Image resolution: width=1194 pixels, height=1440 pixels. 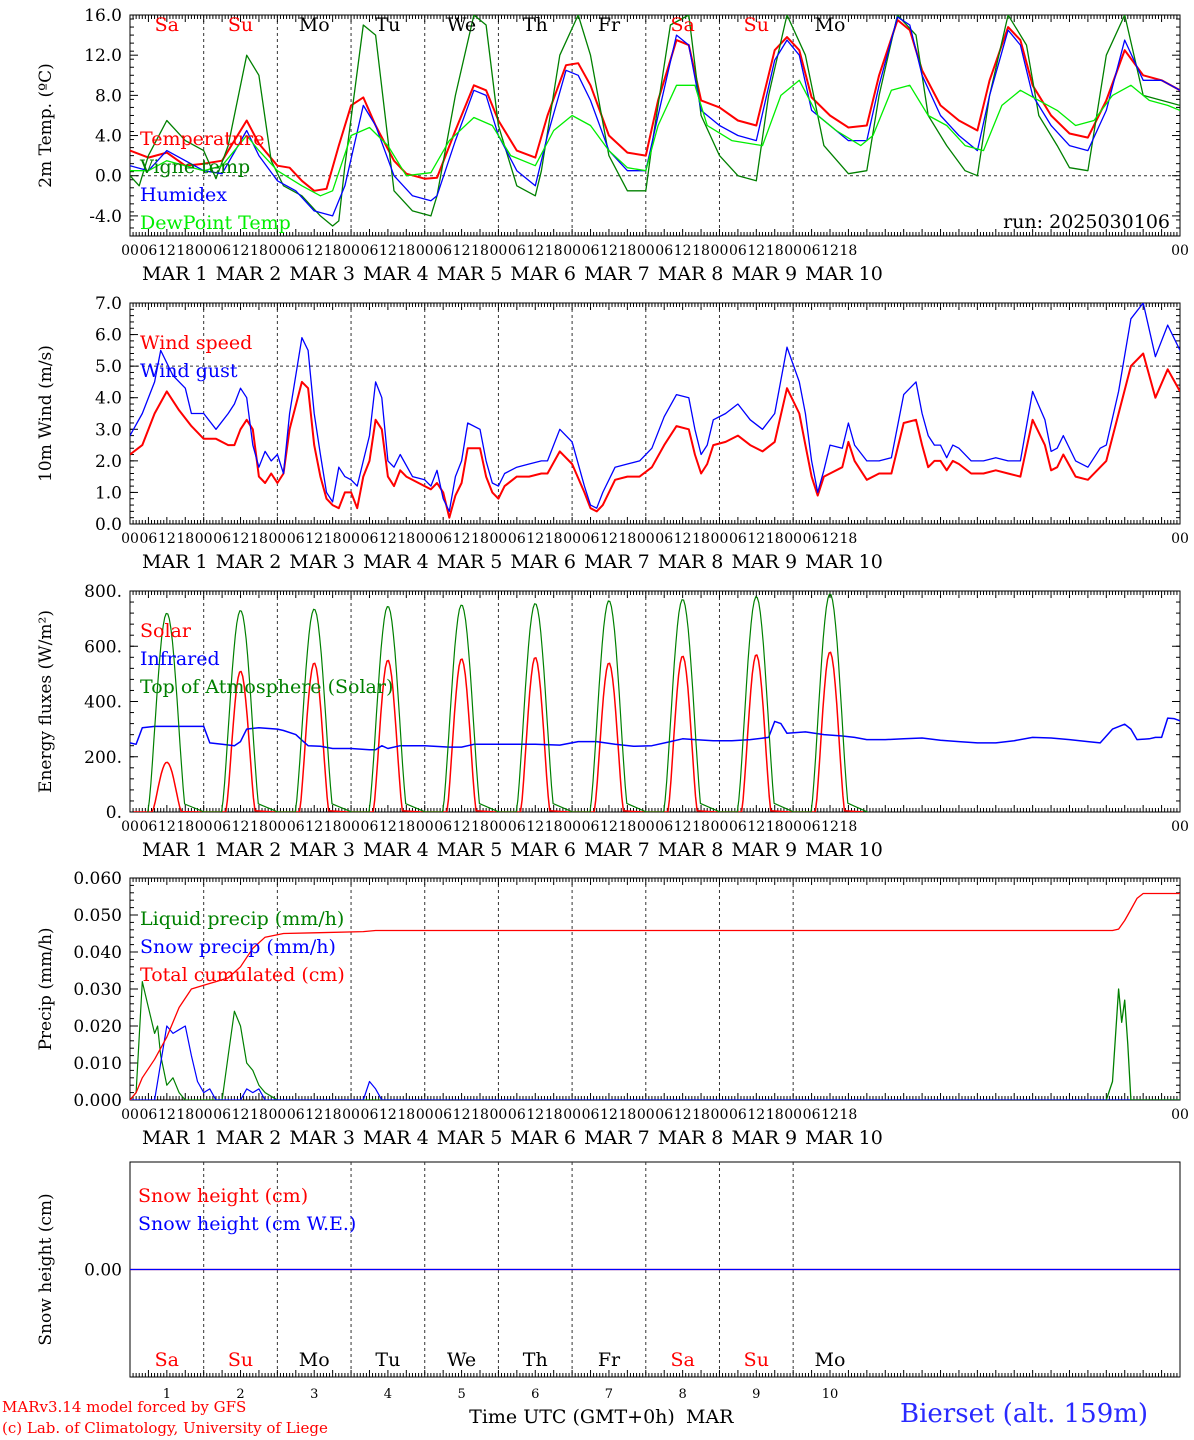 What do you see at coordinates (108, 304) in the screenshot?
I see `y-tick-label: 7.0` at bounding box center [108, 304].